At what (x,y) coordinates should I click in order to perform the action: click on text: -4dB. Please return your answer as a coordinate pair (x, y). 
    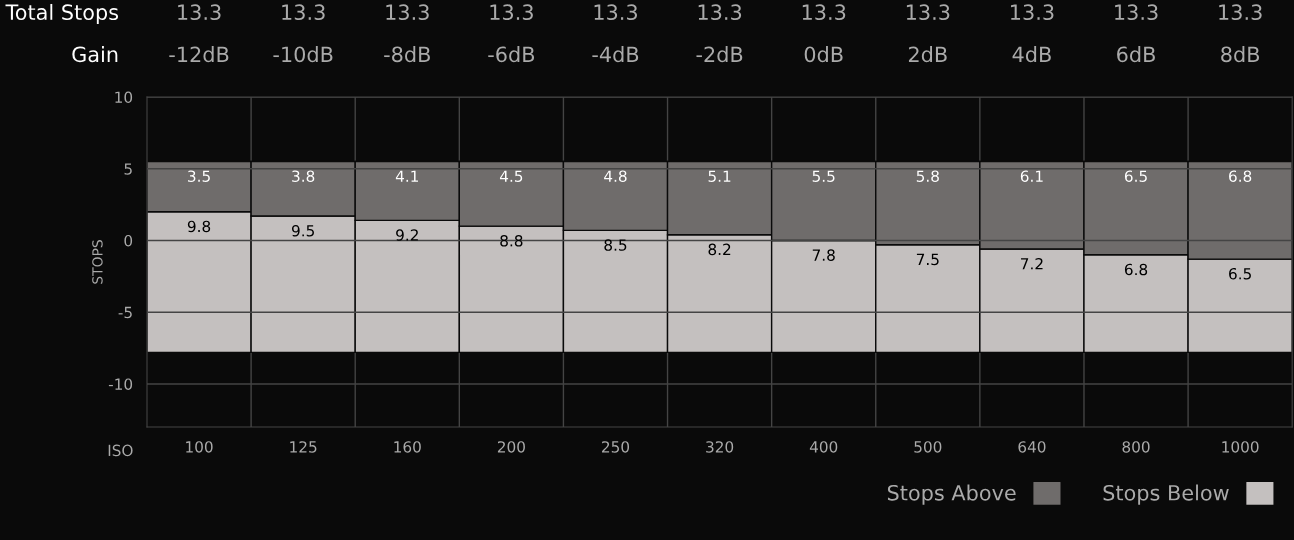
    Looking at the image, I should click on (615, 54).